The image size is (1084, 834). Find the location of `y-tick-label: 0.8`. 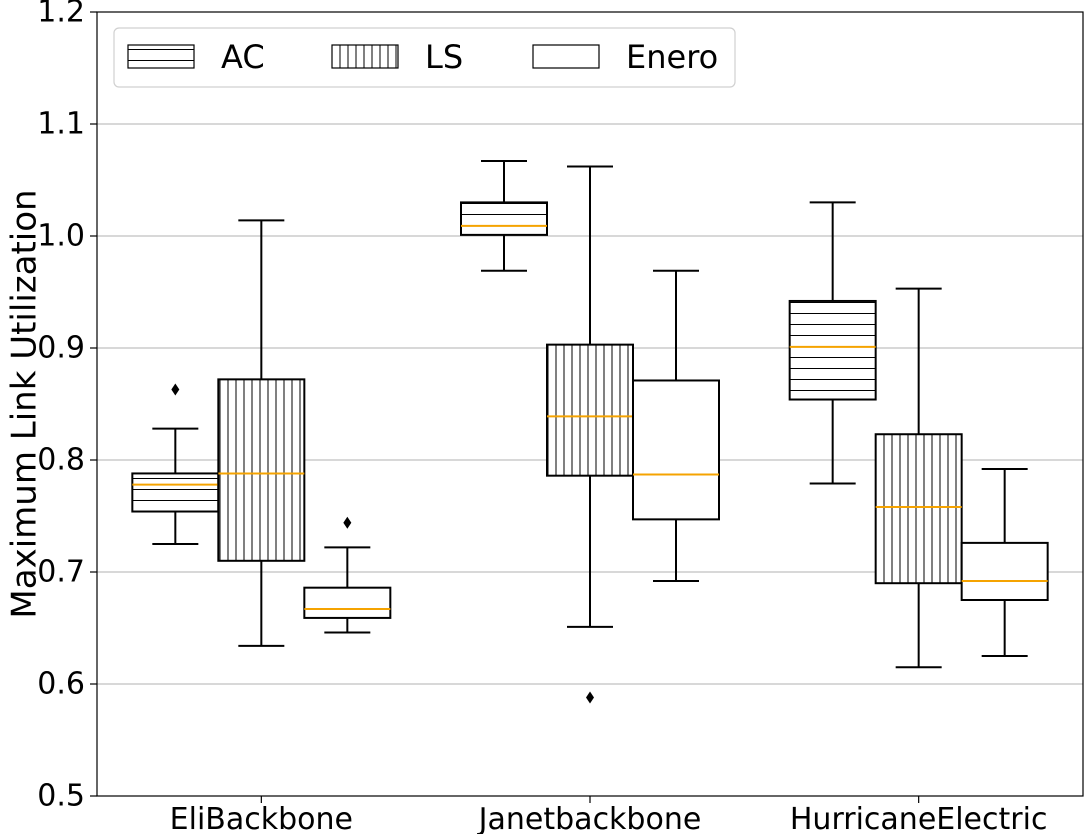

y-tick-label: 0.8 is located at coordinates (61, 460).